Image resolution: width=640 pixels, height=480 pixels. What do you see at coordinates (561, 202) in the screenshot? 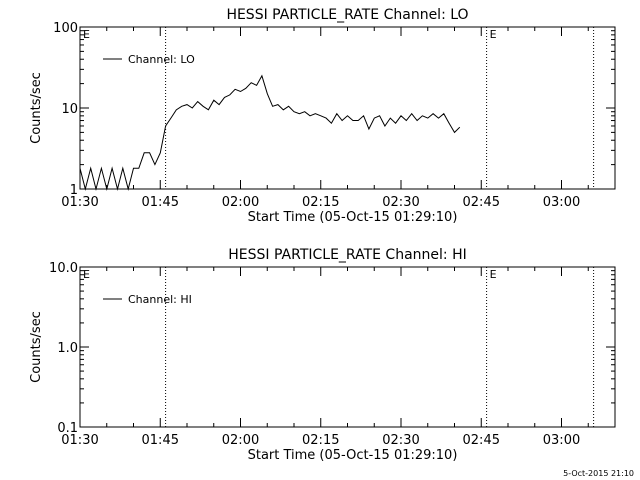
I see `panel-1-x-tick-label: 03:00` at bounding box center [561, 202].